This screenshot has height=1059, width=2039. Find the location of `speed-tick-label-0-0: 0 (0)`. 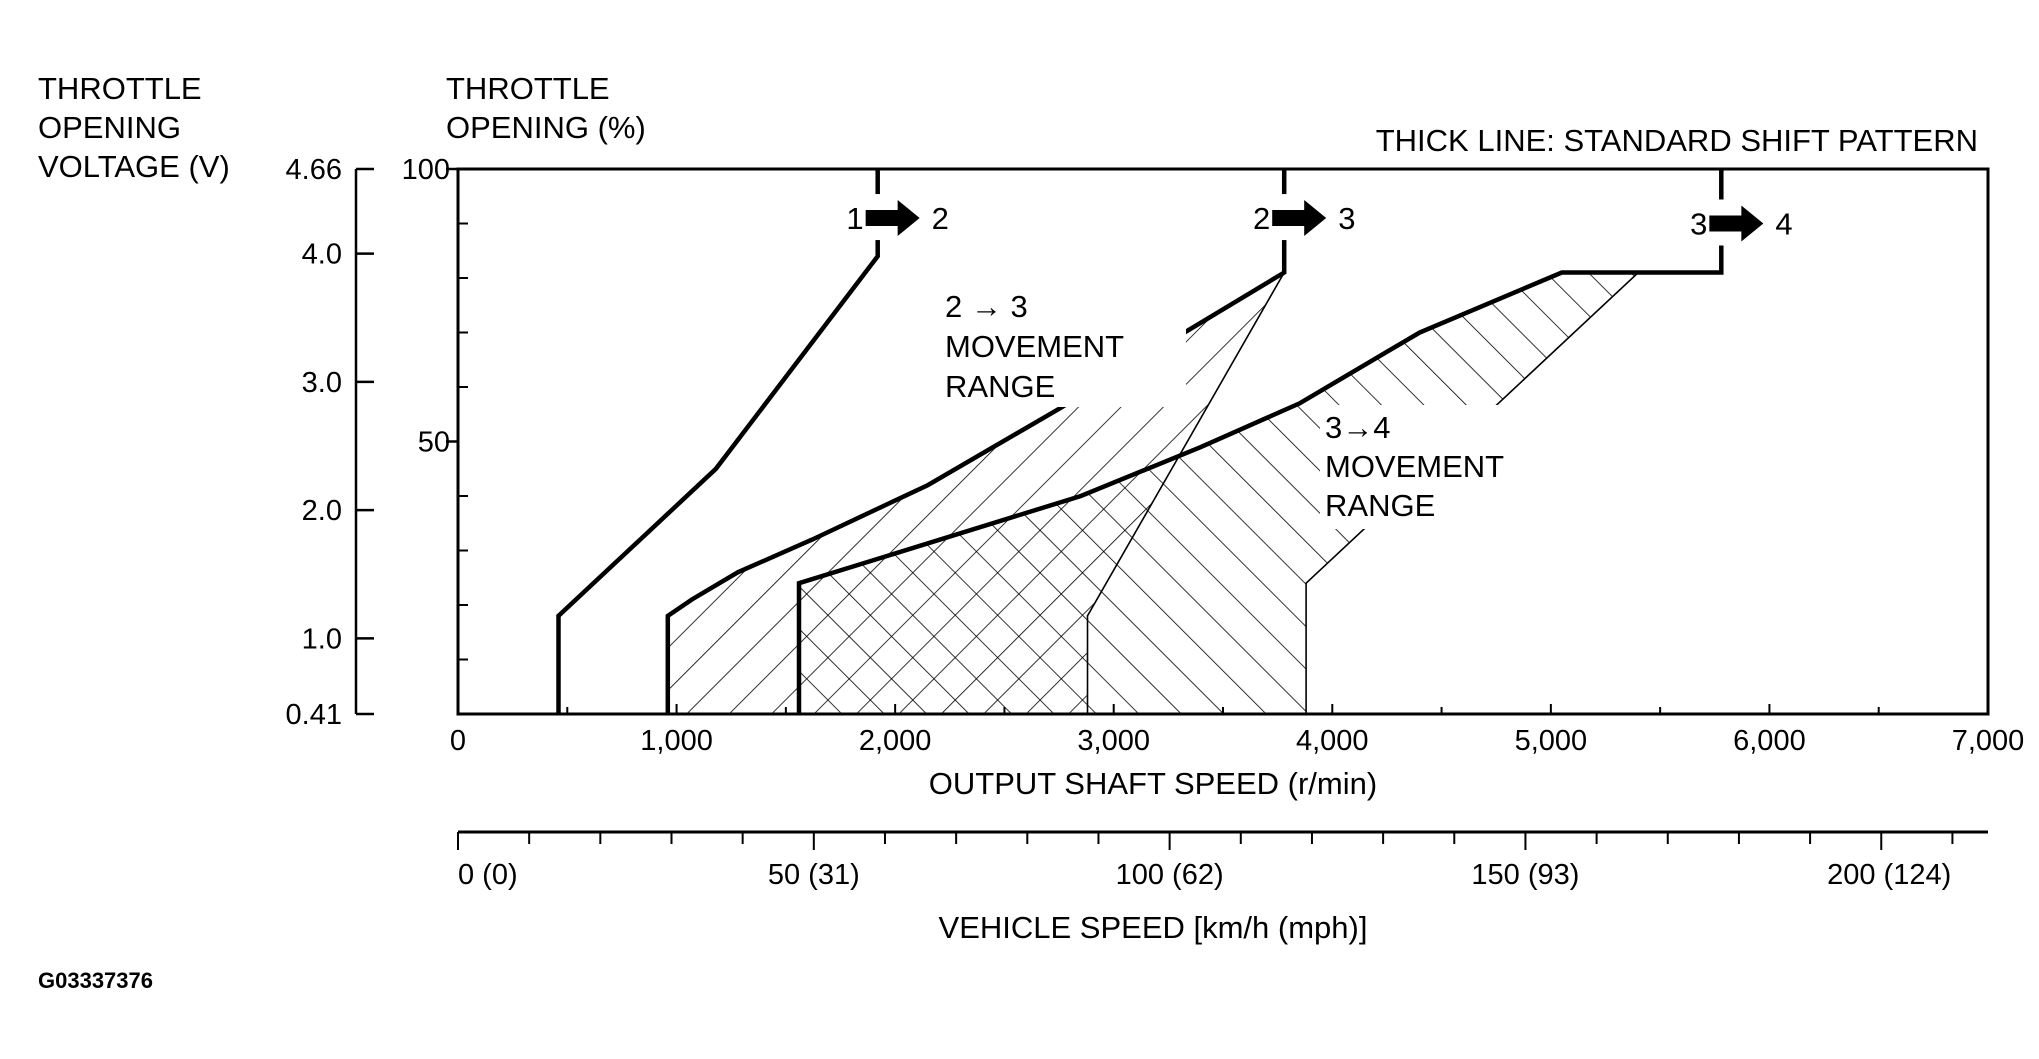

speed-tick-label-0-0: 0 (0) is located at coordinates (488, 875).